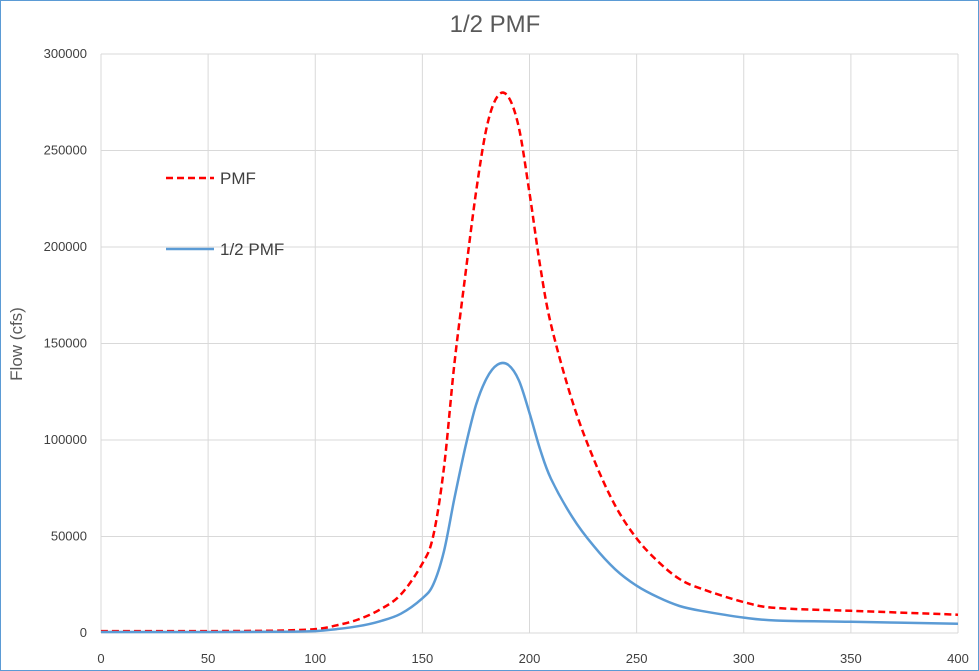 This screenshot has height=671, width=979. I want to click on legend: PMF 1/2 PMF, so click(225, 214).